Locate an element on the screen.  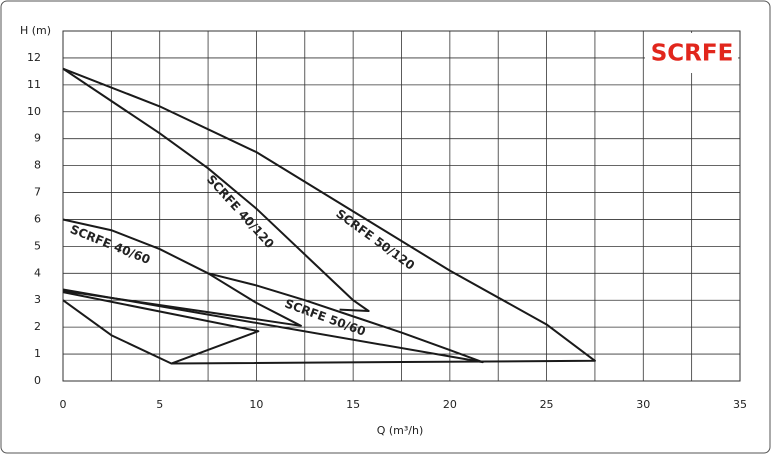
title-box is located at coordinates (691, 53).